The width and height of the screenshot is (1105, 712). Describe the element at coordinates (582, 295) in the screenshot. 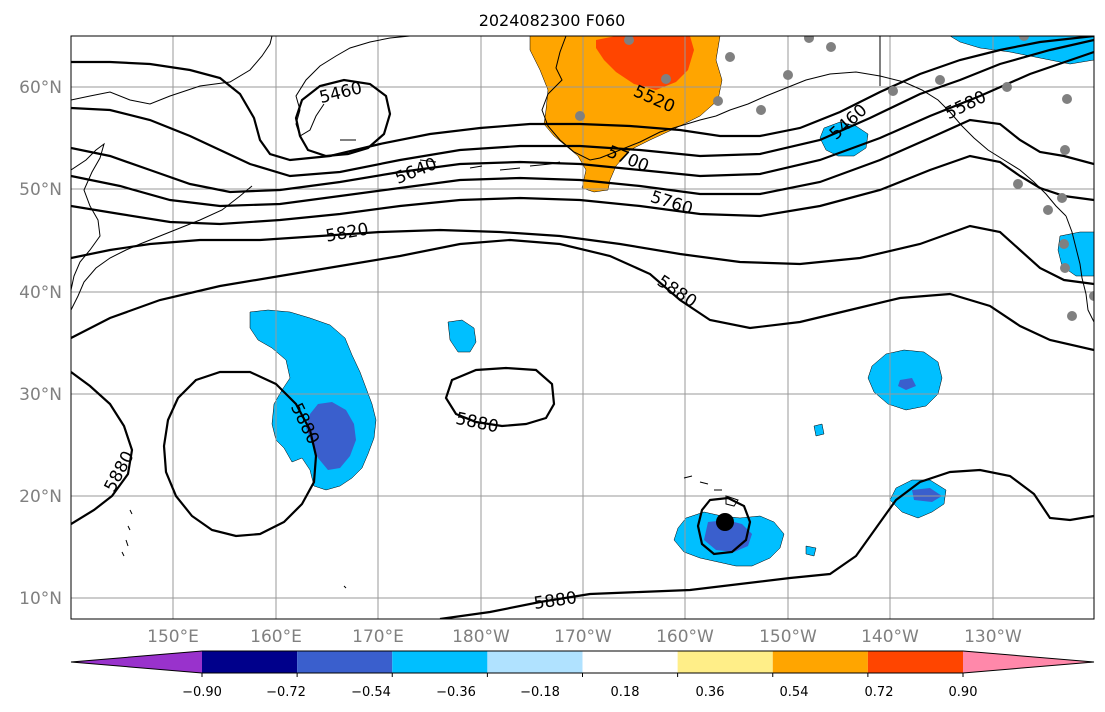

I see `contour-5880-north` at that location.